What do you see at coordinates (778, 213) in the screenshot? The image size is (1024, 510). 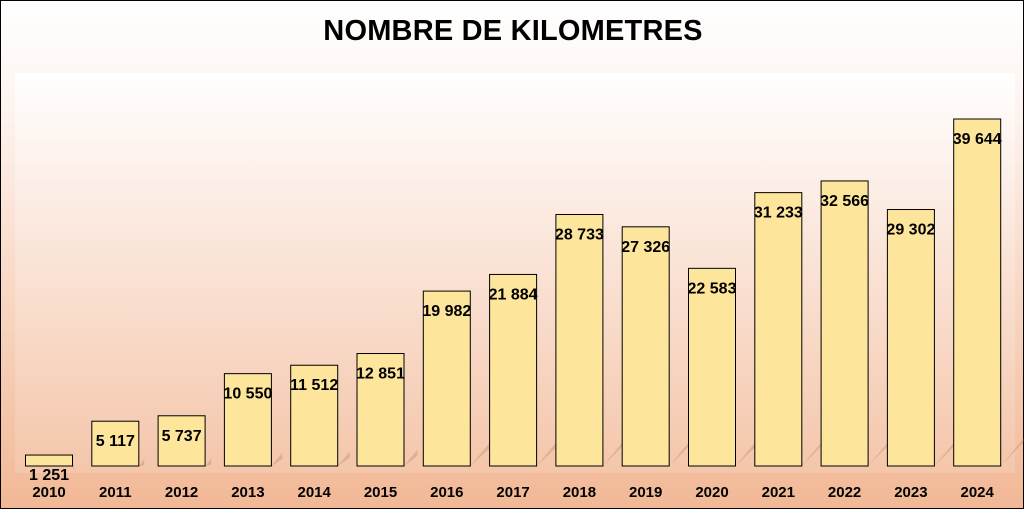 I see `data-label-2021: 31 233` at bounding box center [778, 213].